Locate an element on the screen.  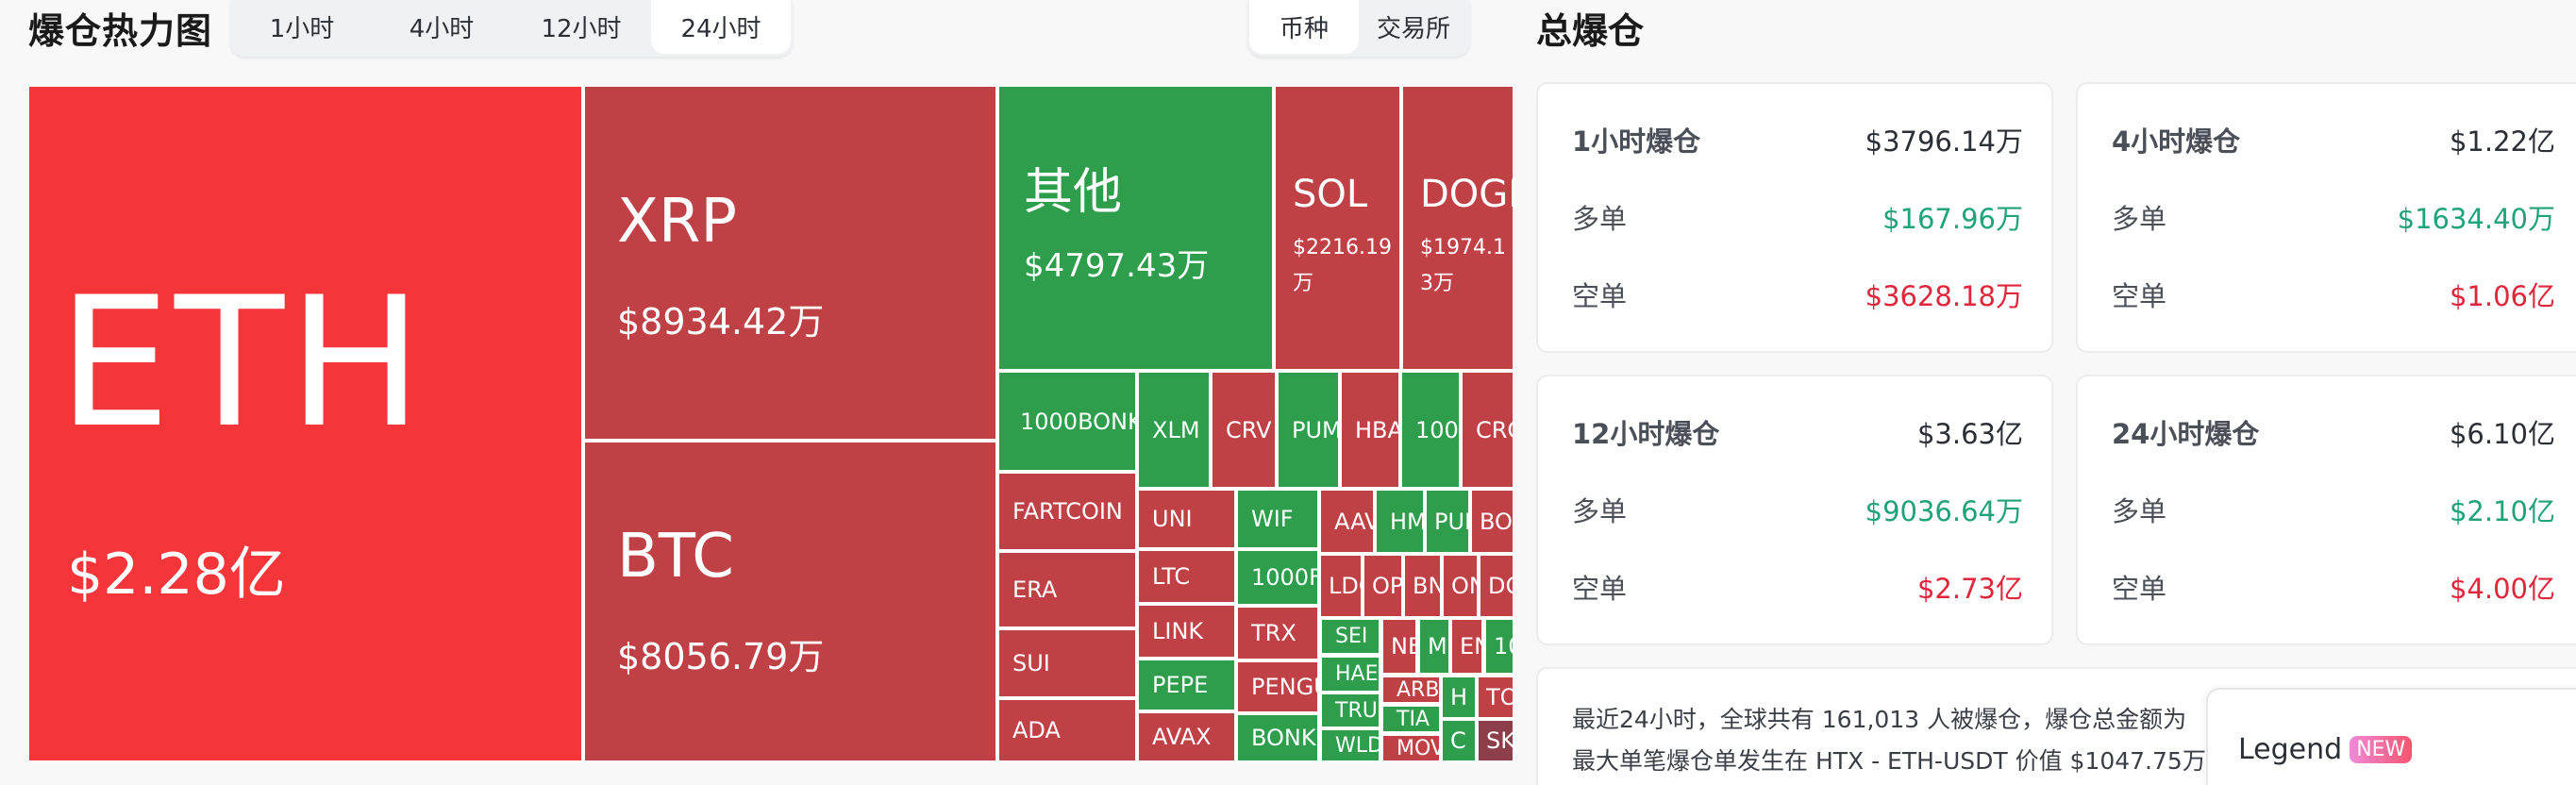
tile-symbol: FARTCOIN is located at coordinates (1067, 512).